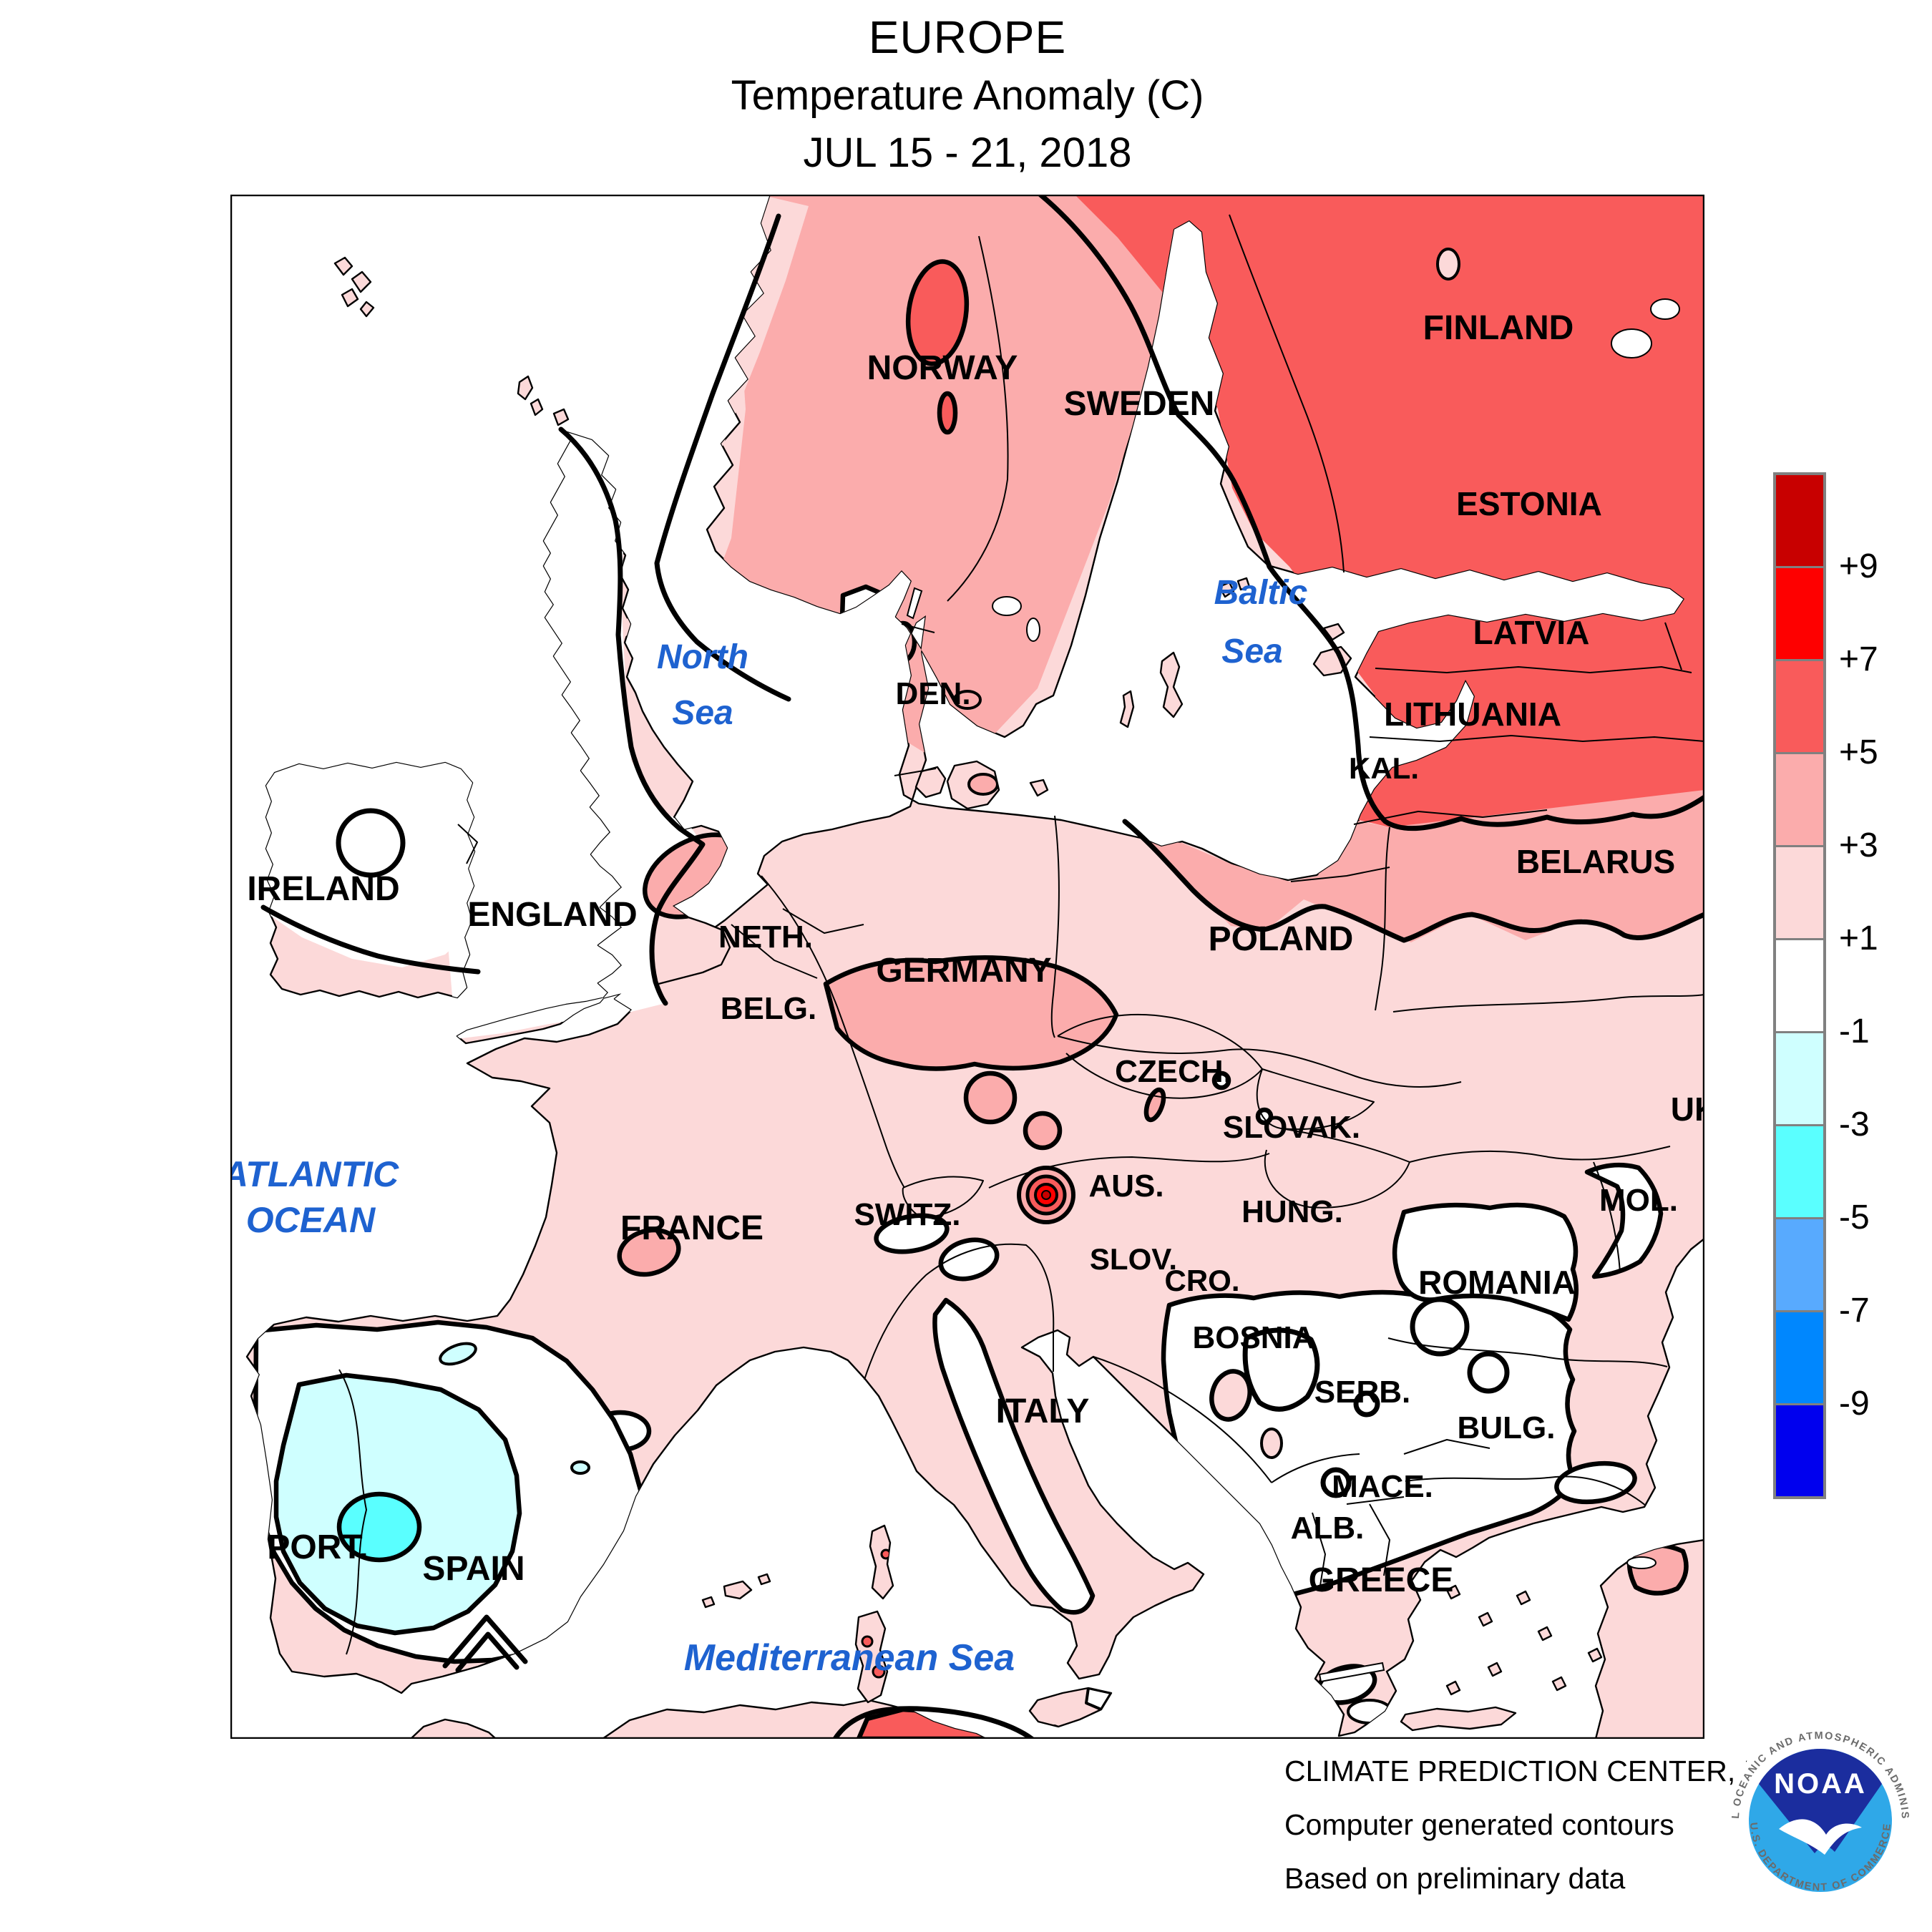  I want to click on label-ukraine: UK, so click(1687, 1109).